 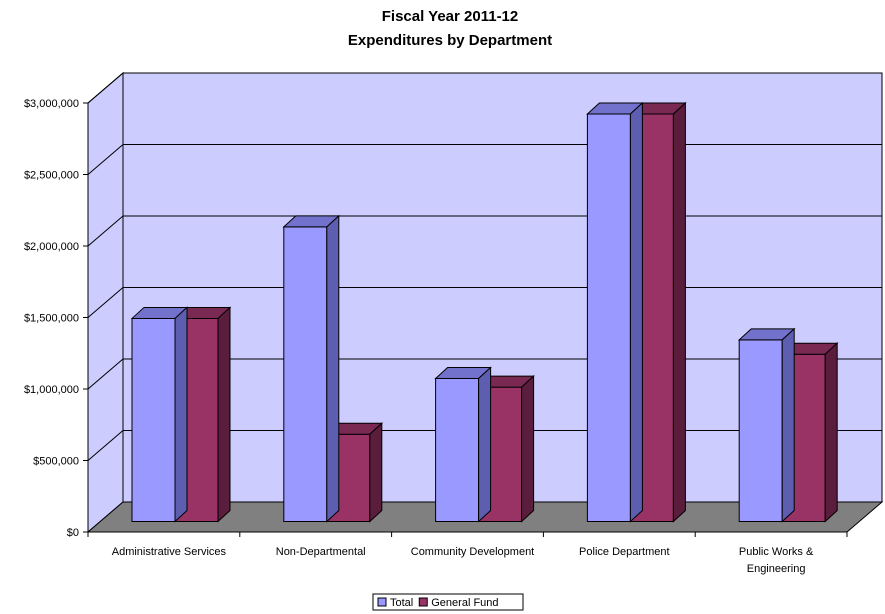 What do you see at coordinates (450, 16) in the screenshot?
I see `chart-title: Fiscal Year 2011-12` at bounding box center [450, 16].